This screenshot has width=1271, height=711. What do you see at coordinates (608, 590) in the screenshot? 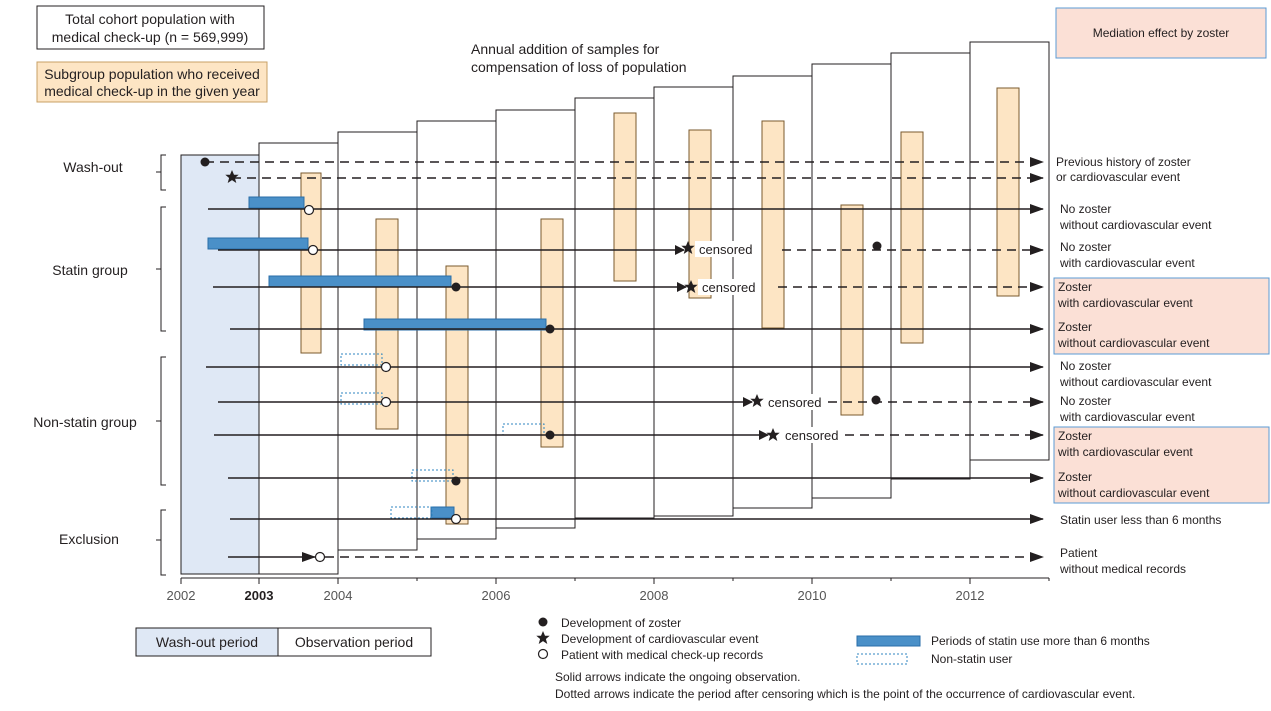
I see `x-axis: 2002 2003 2004 2006 2008 2010 2012` at bounding box center [608, 590].